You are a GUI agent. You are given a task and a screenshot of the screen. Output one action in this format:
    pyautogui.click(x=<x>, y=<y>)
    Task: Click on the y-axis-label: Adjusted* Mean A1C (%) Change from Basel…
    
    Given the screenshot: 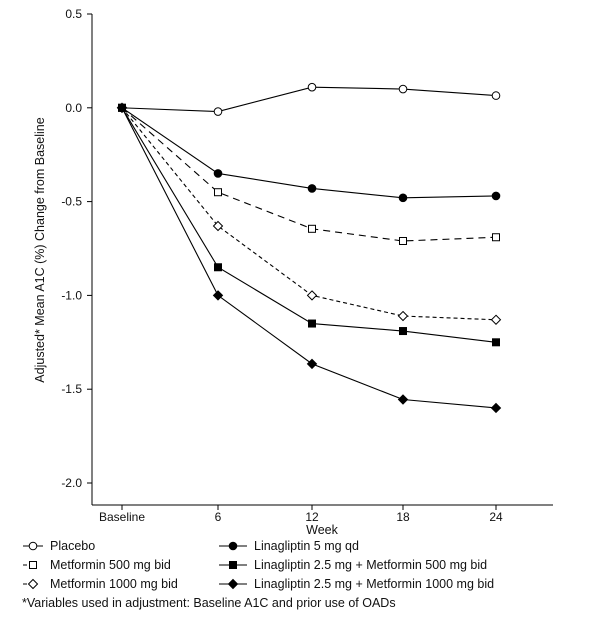 What is the action you would take?
    pyautogui.click(x=40, y=249)
    